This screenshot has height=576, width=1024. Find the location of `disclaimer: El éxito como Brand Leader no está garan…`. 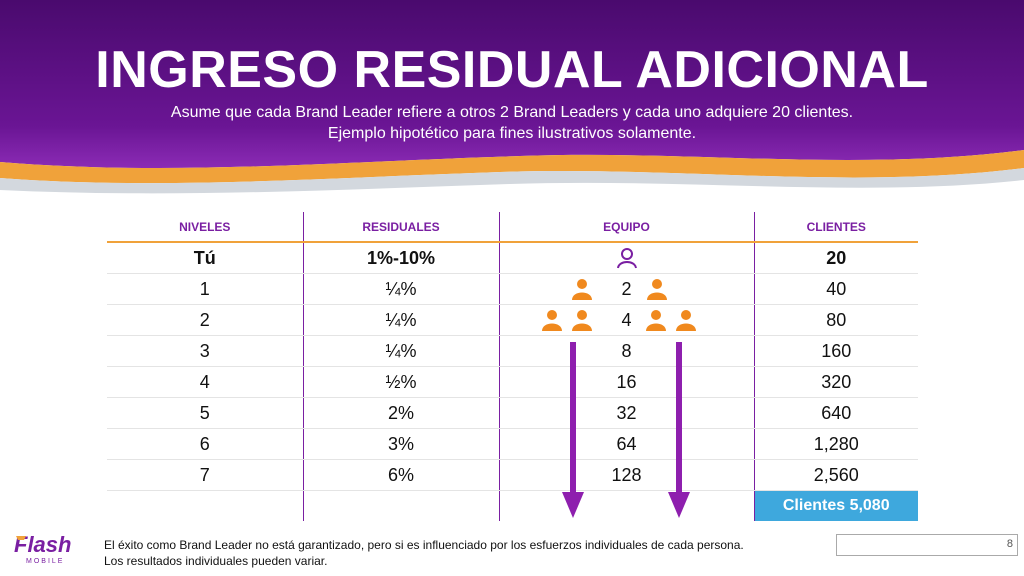

disclaimer: El éxito como Brand Leader no está garan… is located at coordinates (424, 553).